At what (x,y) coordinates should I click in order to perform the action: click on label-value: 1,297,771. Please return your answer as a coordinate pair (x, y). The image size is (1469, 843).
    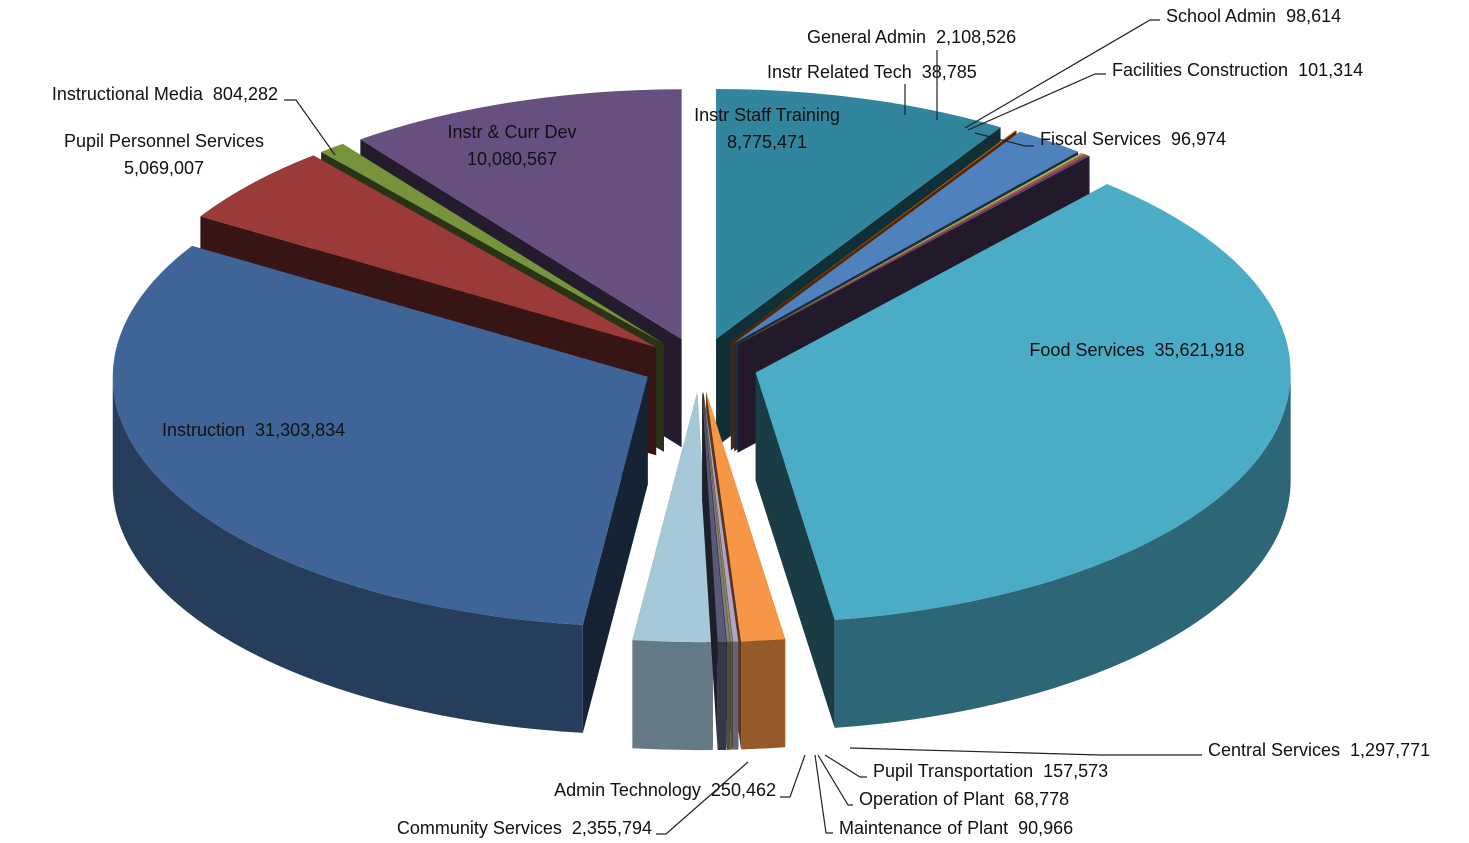
    Looking at the image, I should click on (1390, 750).